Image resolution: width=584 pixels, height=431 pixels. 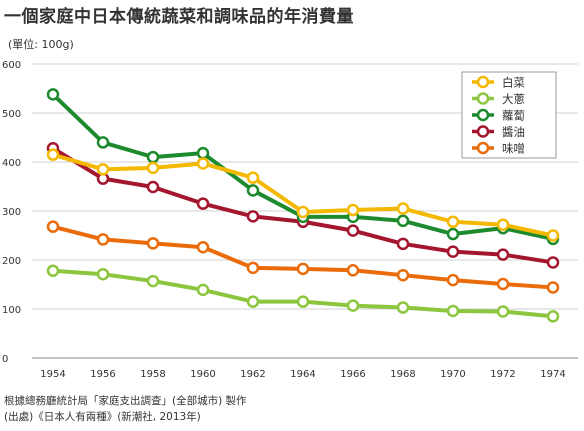 I want to click on x-tick-label: 1956, so click(x=102, y=374).